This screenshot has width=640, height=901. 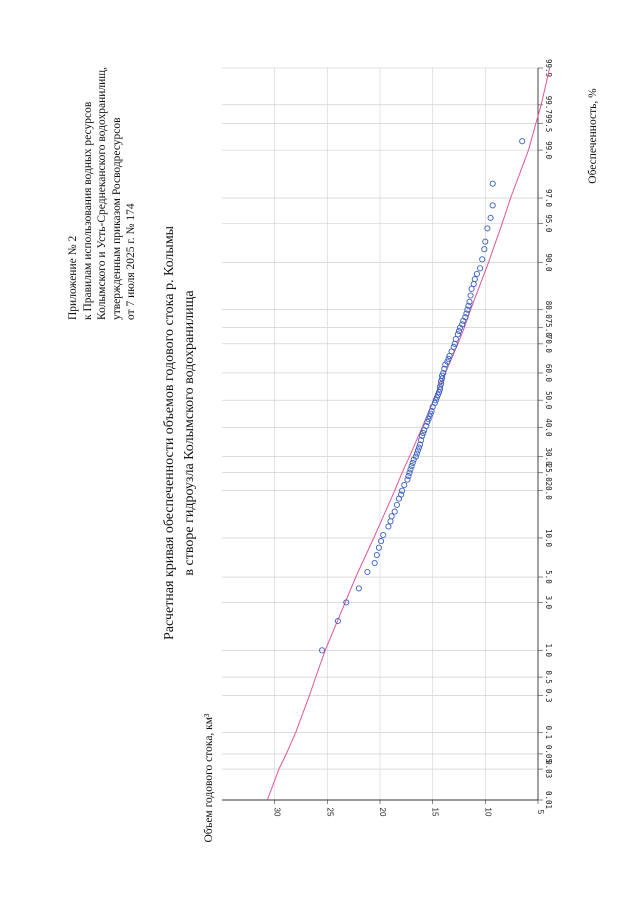 I want to click on x-tick-label: 75.0, so click(x=548, y=328).